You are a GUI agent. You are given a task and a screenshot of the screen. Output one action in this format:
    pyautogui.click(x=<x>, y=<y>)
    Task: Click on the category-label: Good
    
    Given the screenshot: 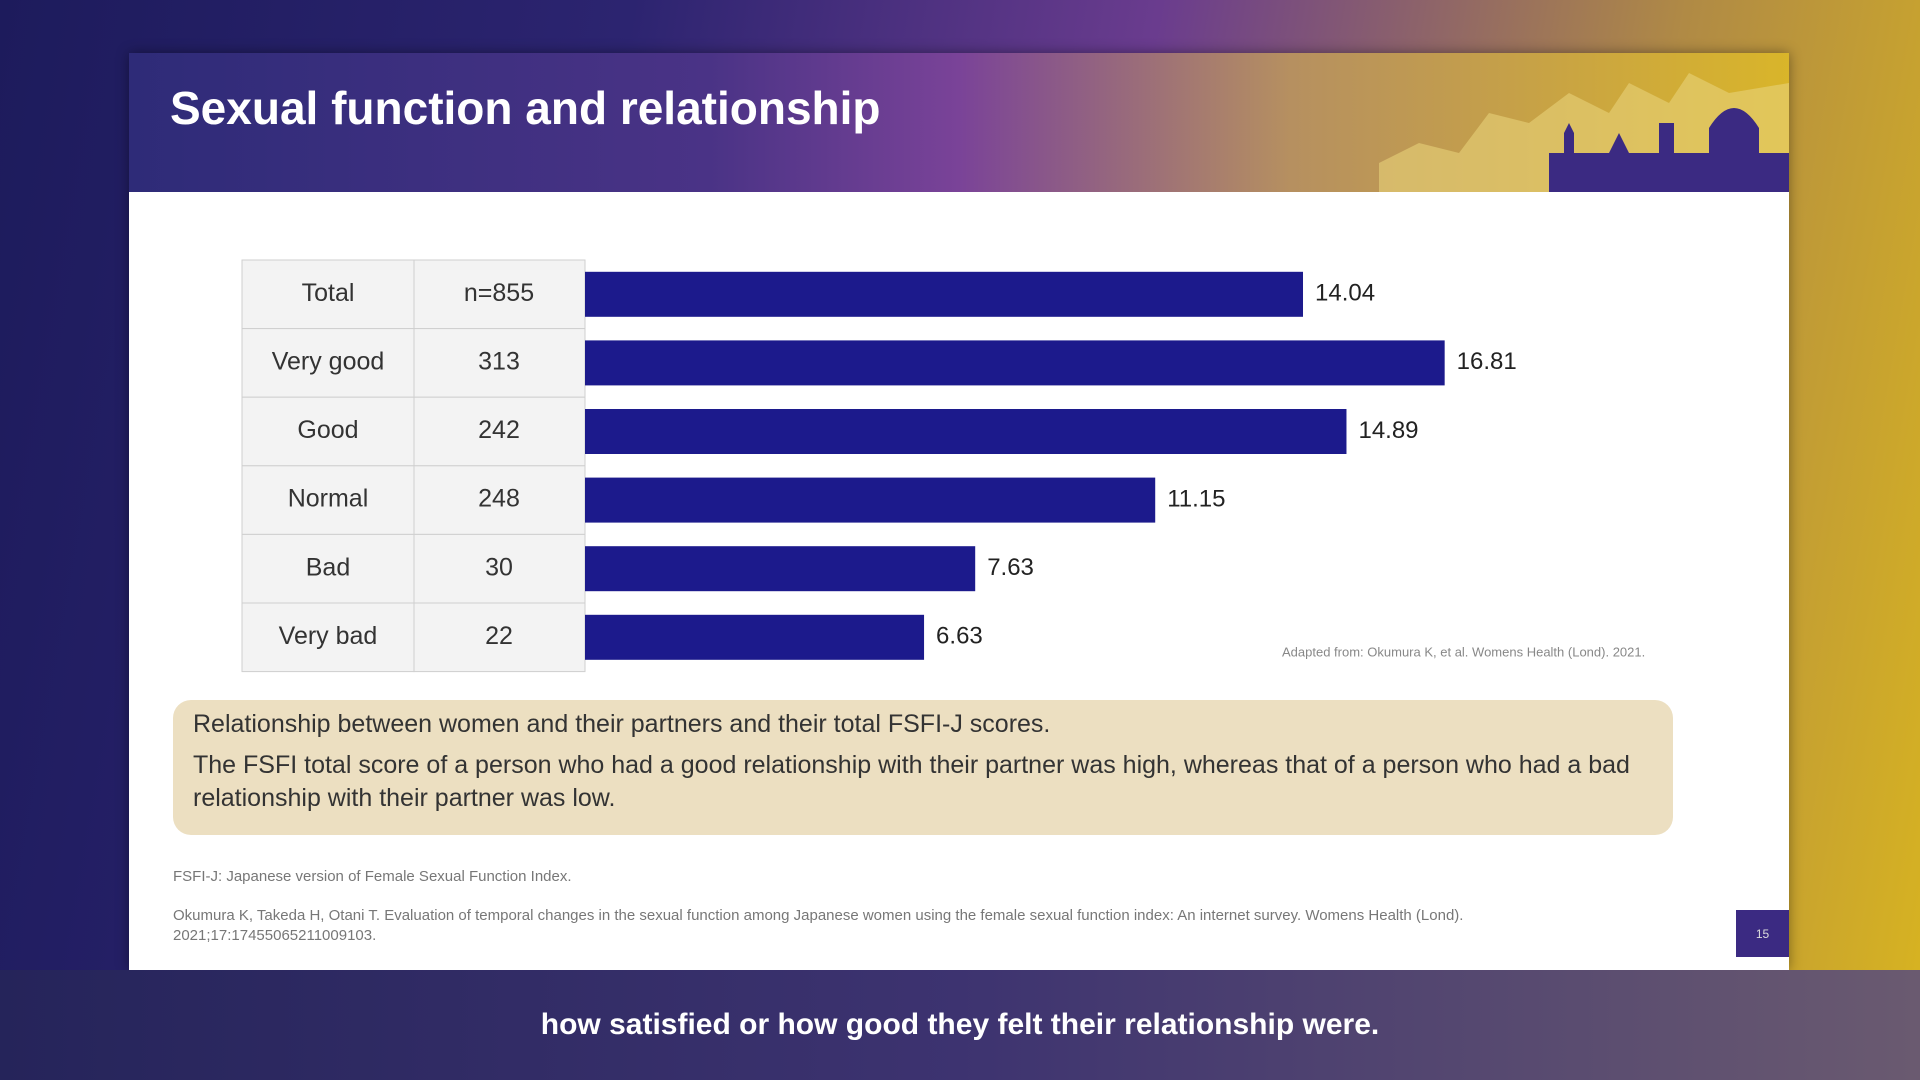 What is the action you would take?
    pyautogui.click(x=327, y=430)
    